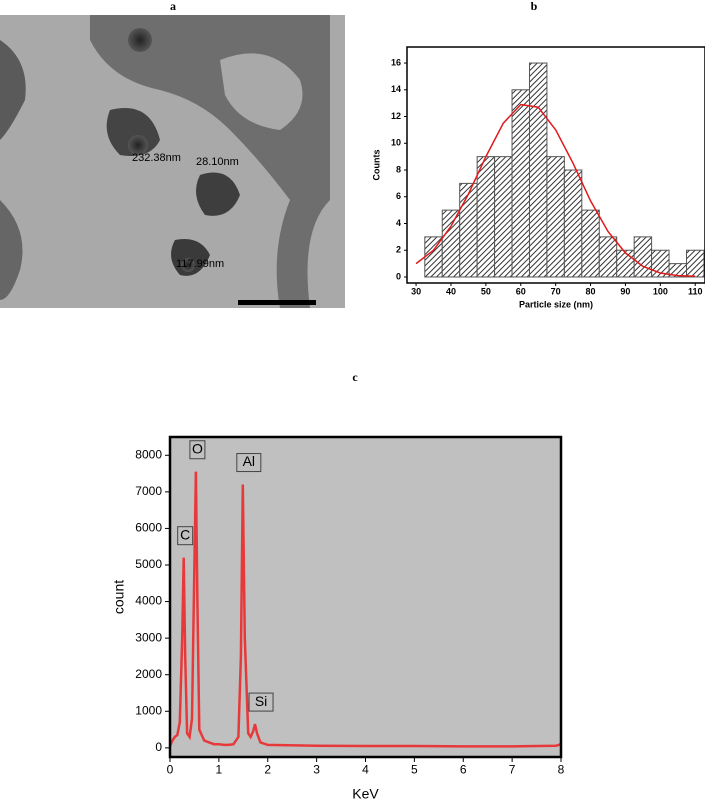 Image resolution: width=705 pixels, height=806 pixels. I want to click on x-tick-label: 60, so click(521, 292).